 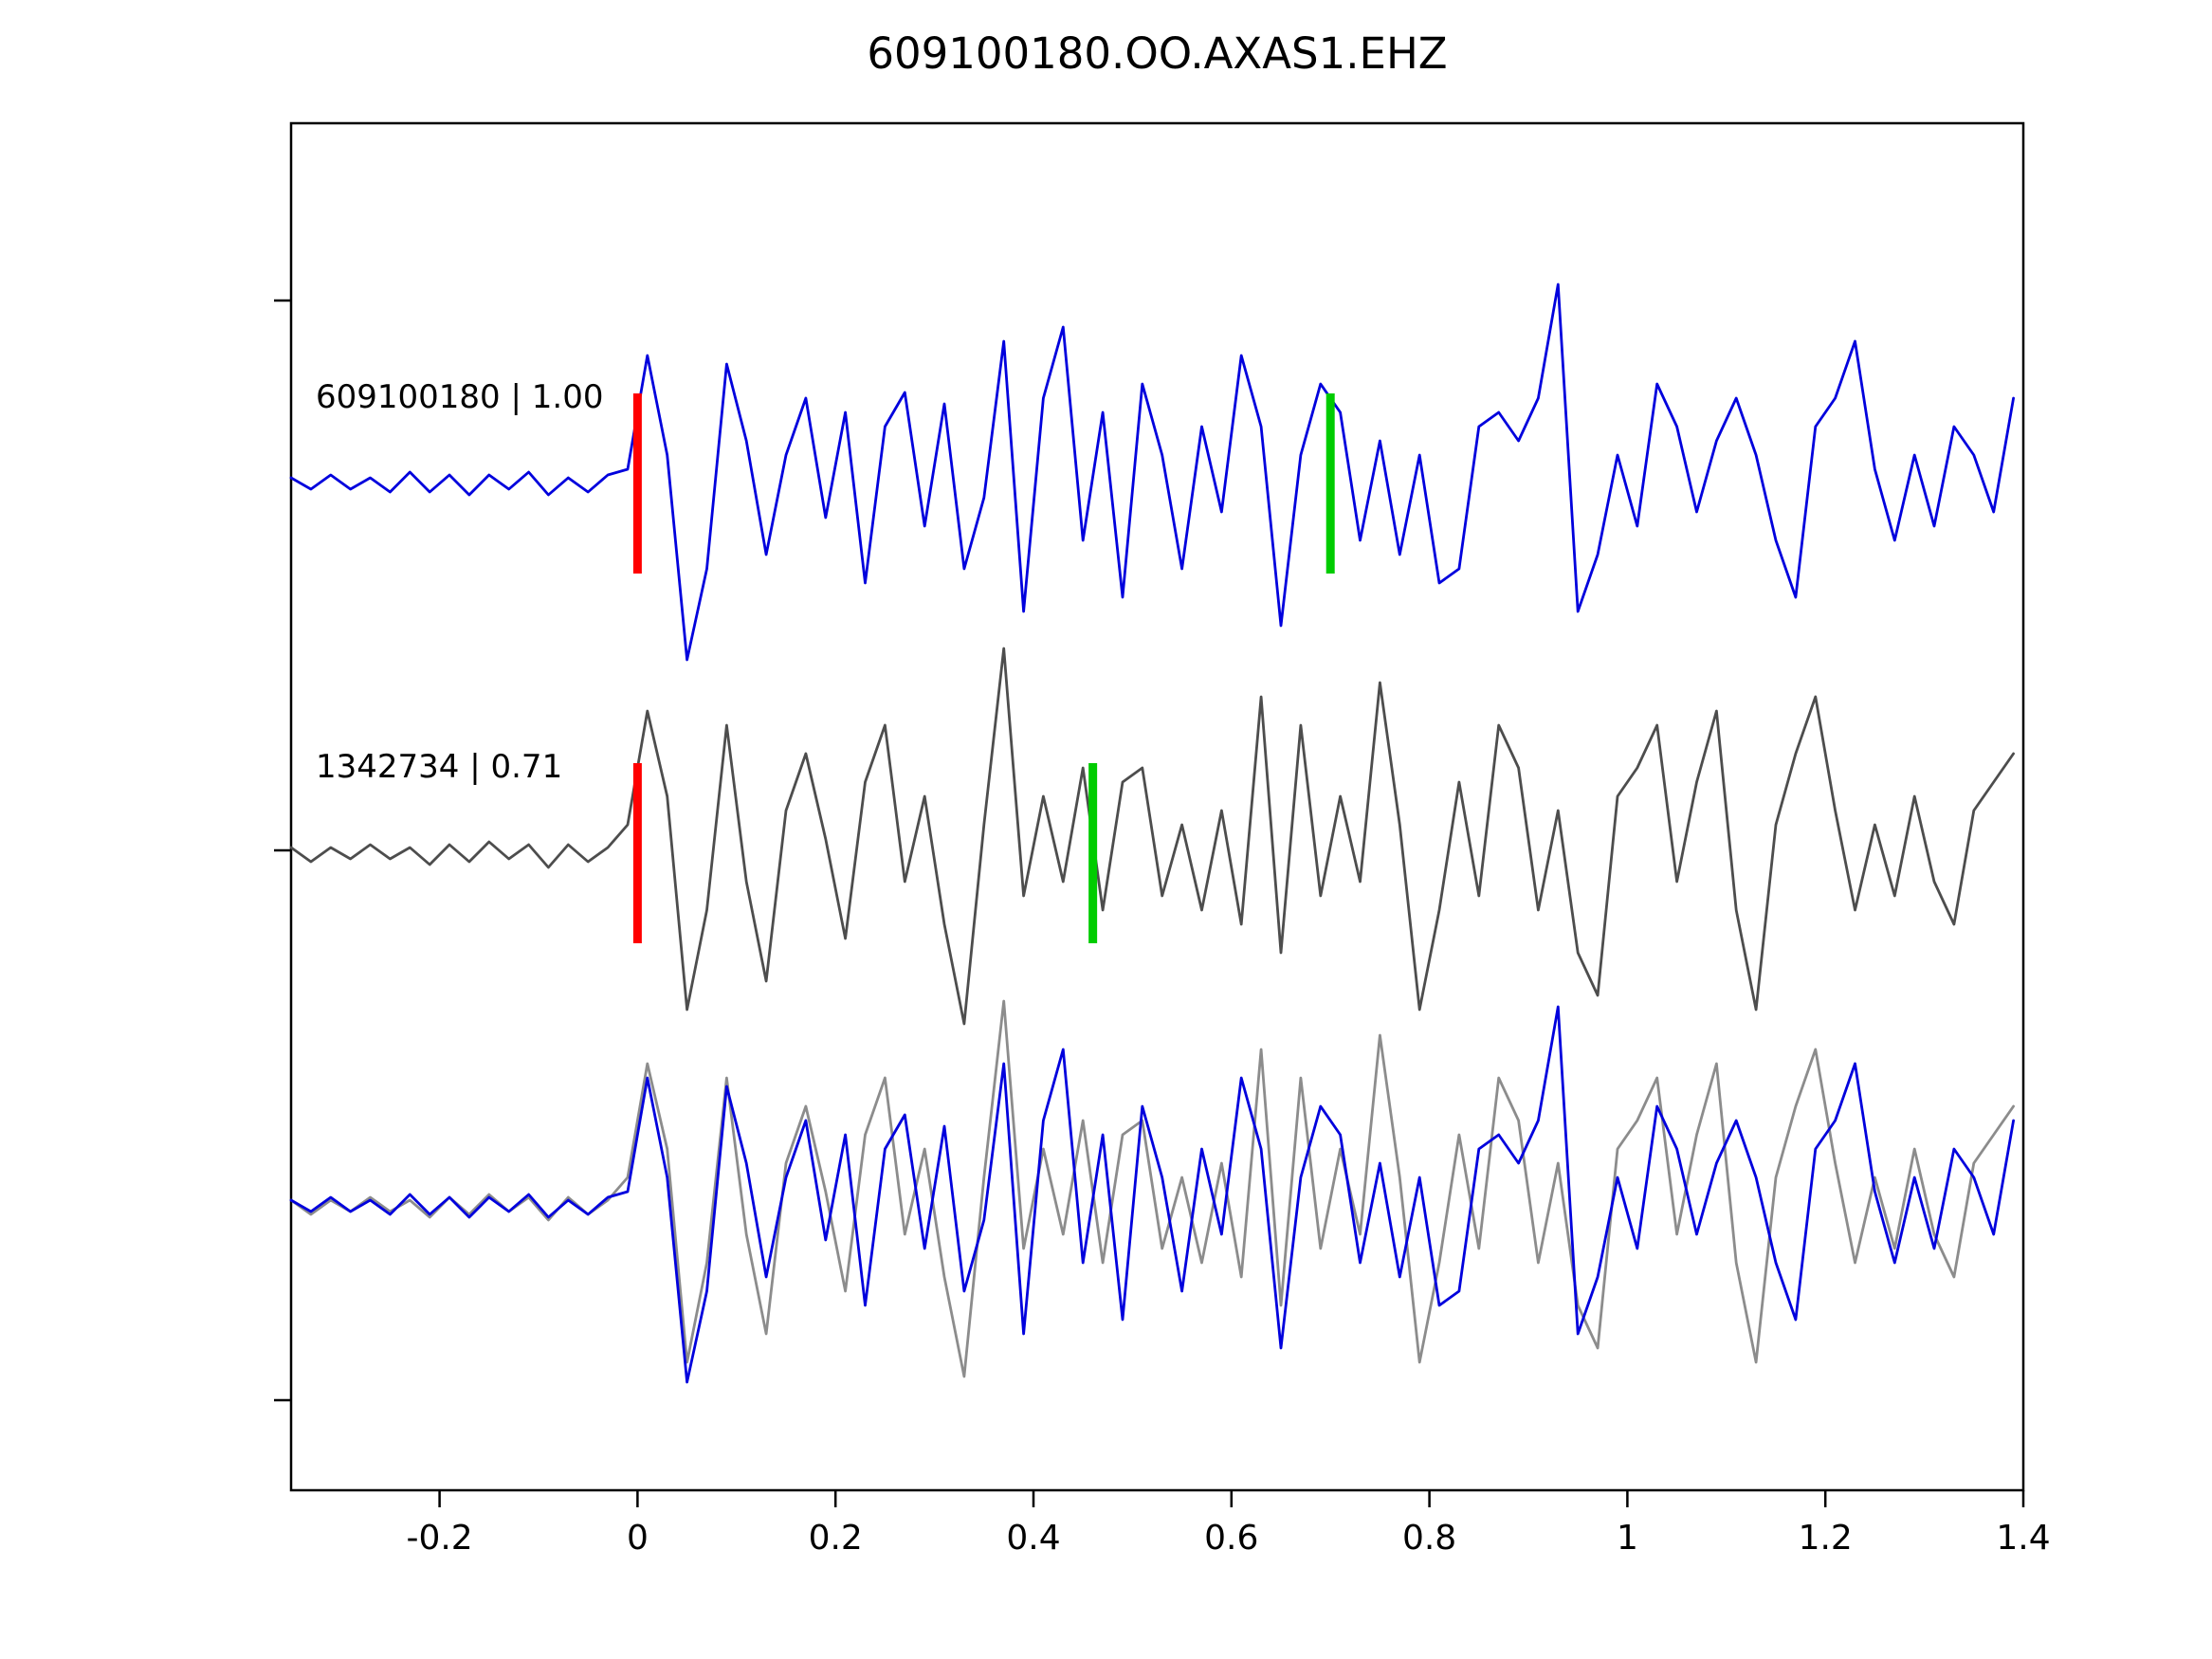 What do you see at coordinates (1231, 1538) in the screenshot?
I see `x-tick-label: 0.6` at bounding box center [1231, 1538].